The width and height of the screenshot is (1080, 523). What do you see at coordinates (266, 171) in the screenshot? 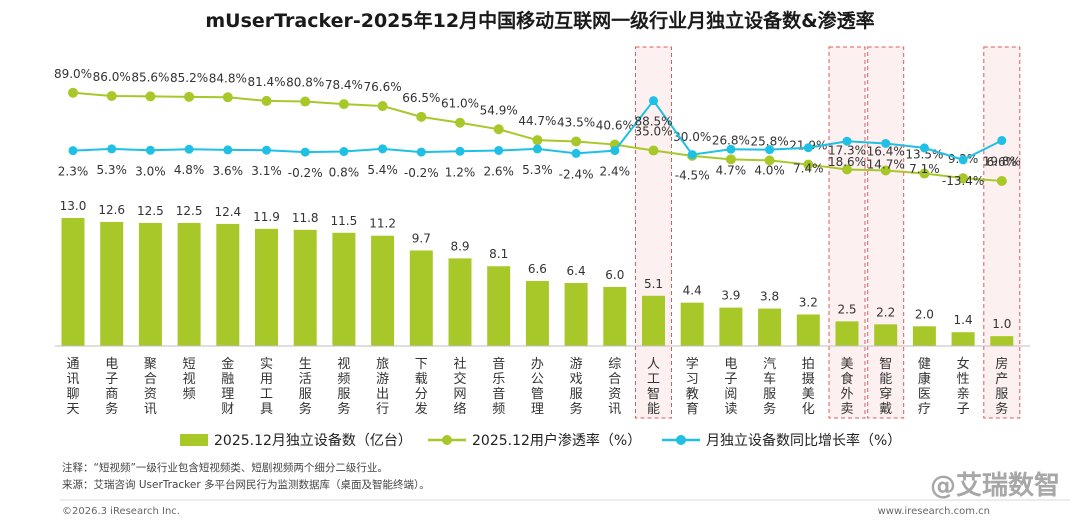
I see `growth-value-label: 3.1%` at bounding box center [266, 171].